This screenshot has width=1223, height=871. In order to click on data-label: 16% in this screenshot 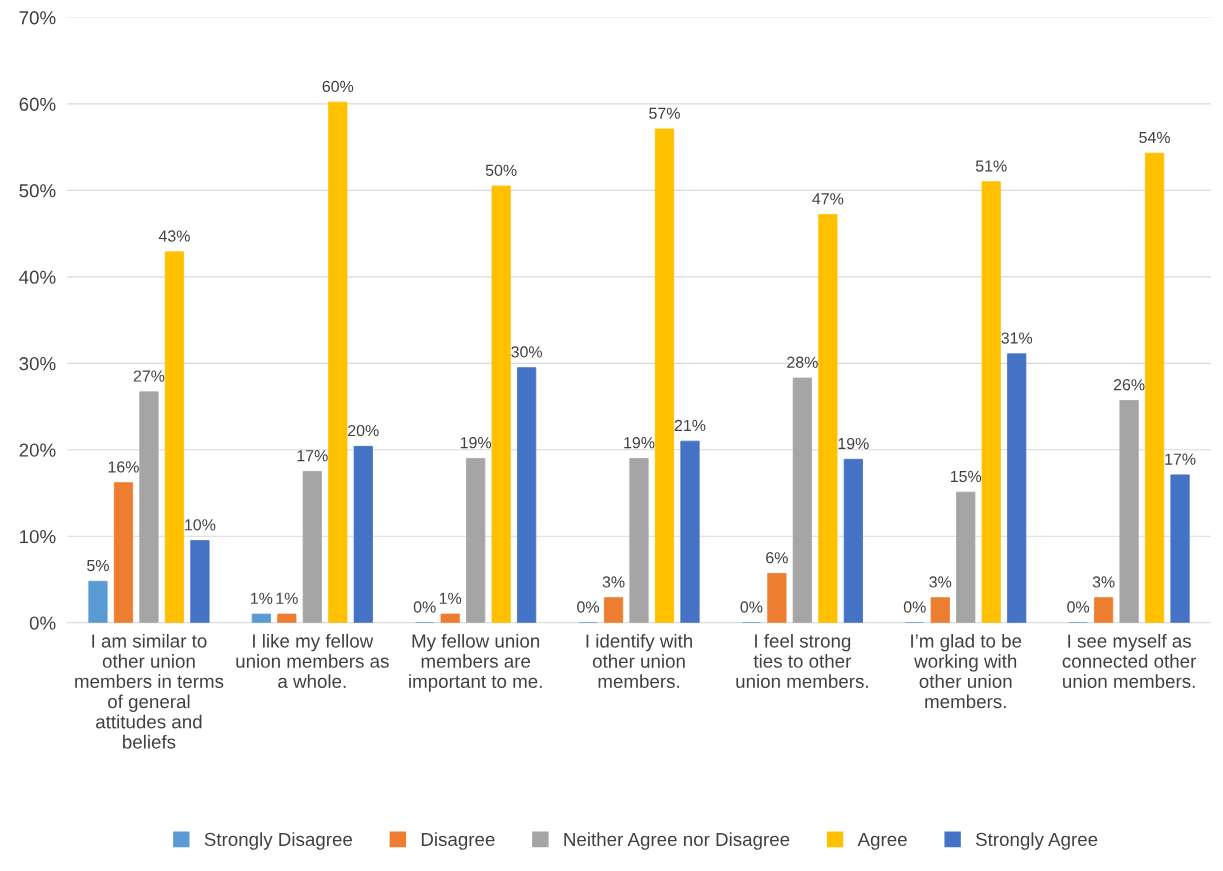, I will do `click(123, 467)`.